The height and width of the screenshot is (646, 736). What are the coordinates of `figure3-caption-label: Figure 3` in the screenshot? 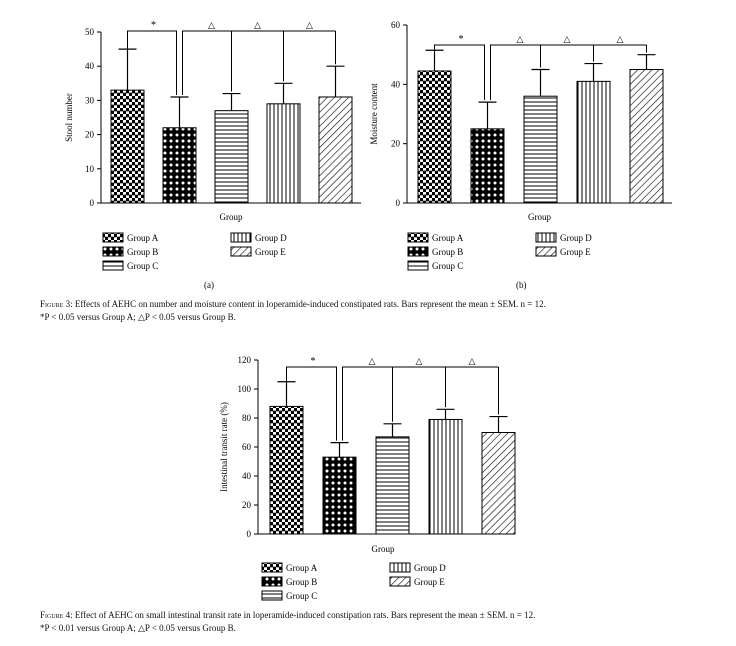 It's located at (55, 304).